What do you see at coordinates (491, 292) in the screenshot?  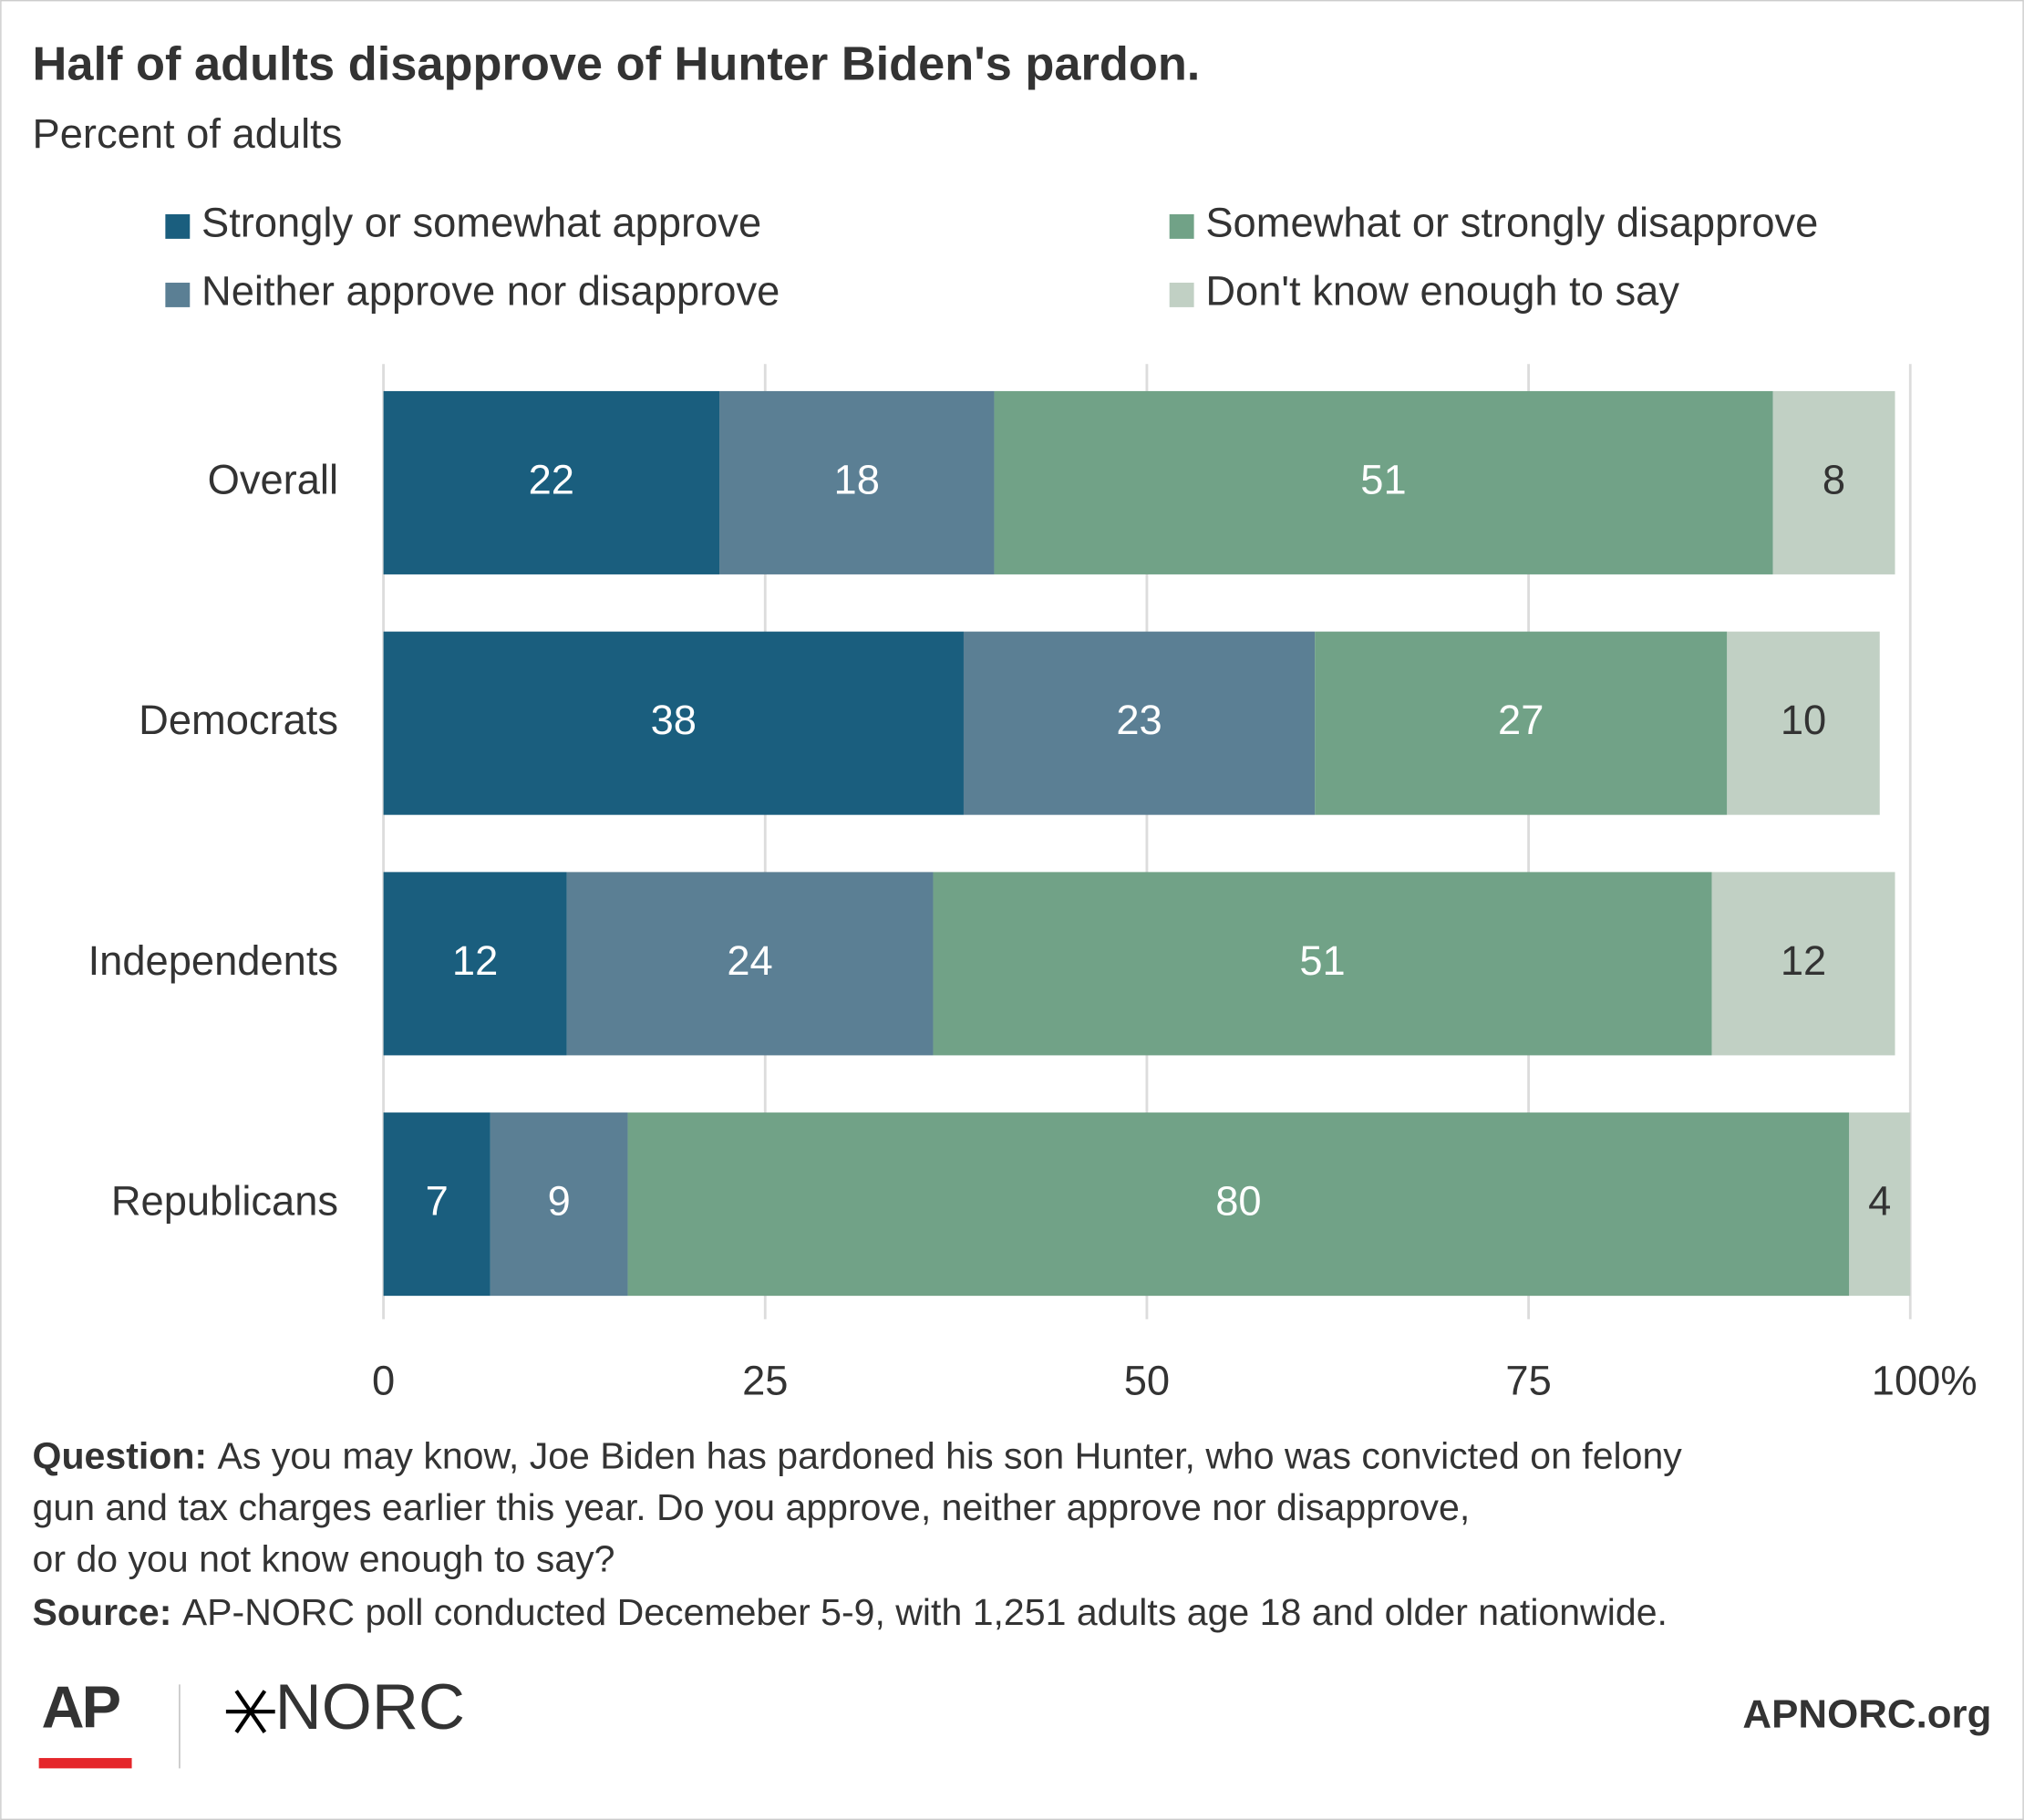 I see `legend-label: Neither approve nor disapprove` at bounding box center [491, 292].